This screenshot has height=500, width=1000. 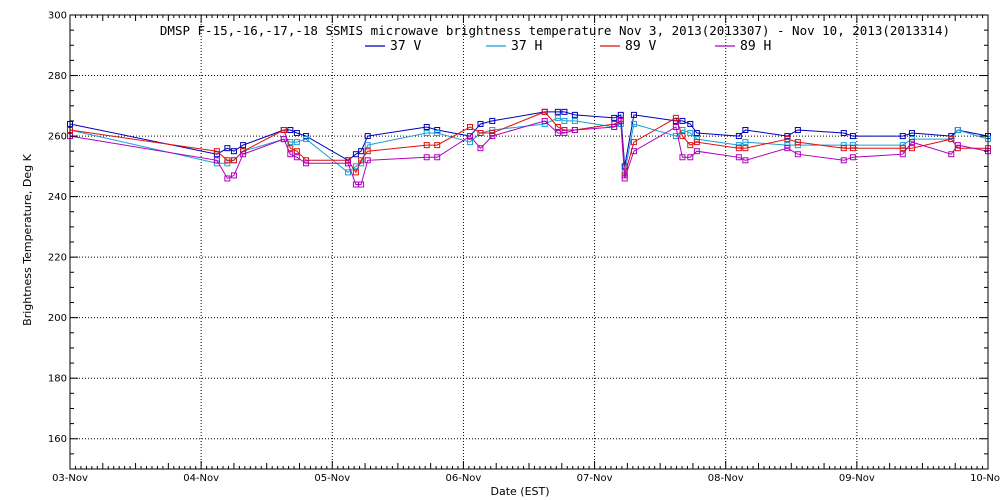 What do you see at coordinates (57, 76) in the screenshot?
I see `y-tick-label: 280` at bounding box center [57, 76].